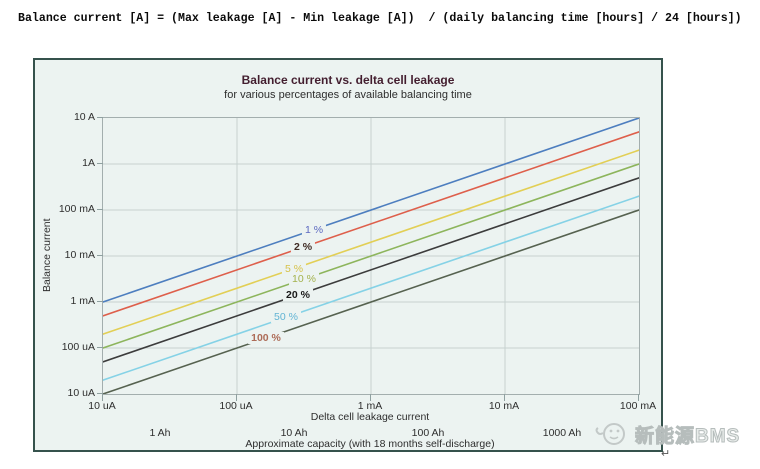 Image resolution: width=760 pixels, height=469 pixels. I want to click on chart-title: Balance current vs. delta cell leakage, so click(348, 80).